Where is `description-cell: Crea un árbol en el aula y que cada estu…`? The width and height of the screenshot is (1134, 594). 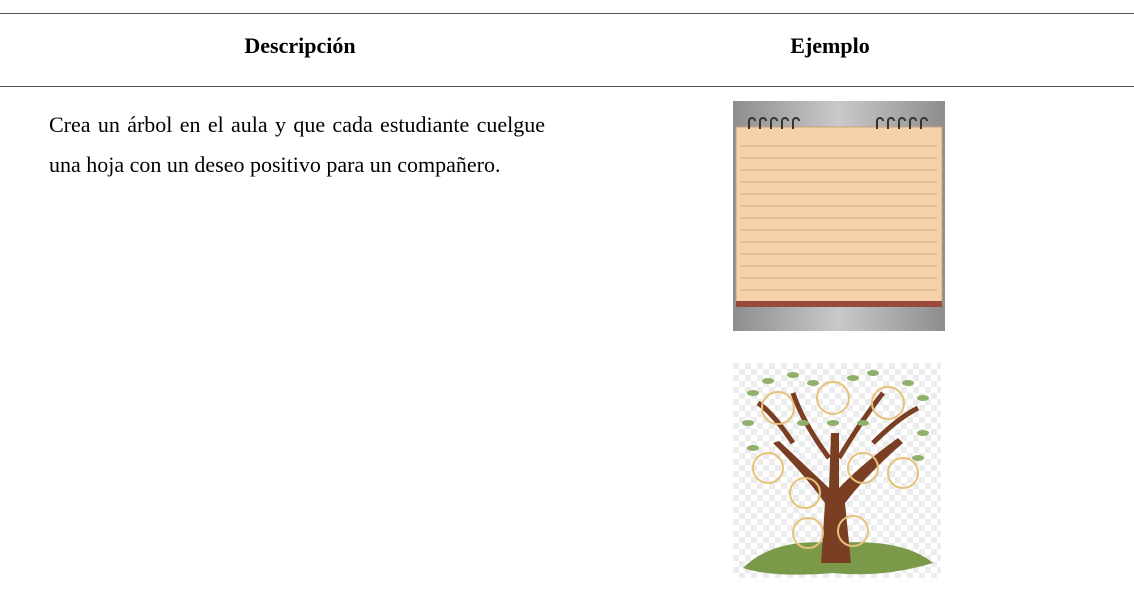
description-cell: Crea un árbol en el aula y que cada estu… is located at coordinates (297, 144).